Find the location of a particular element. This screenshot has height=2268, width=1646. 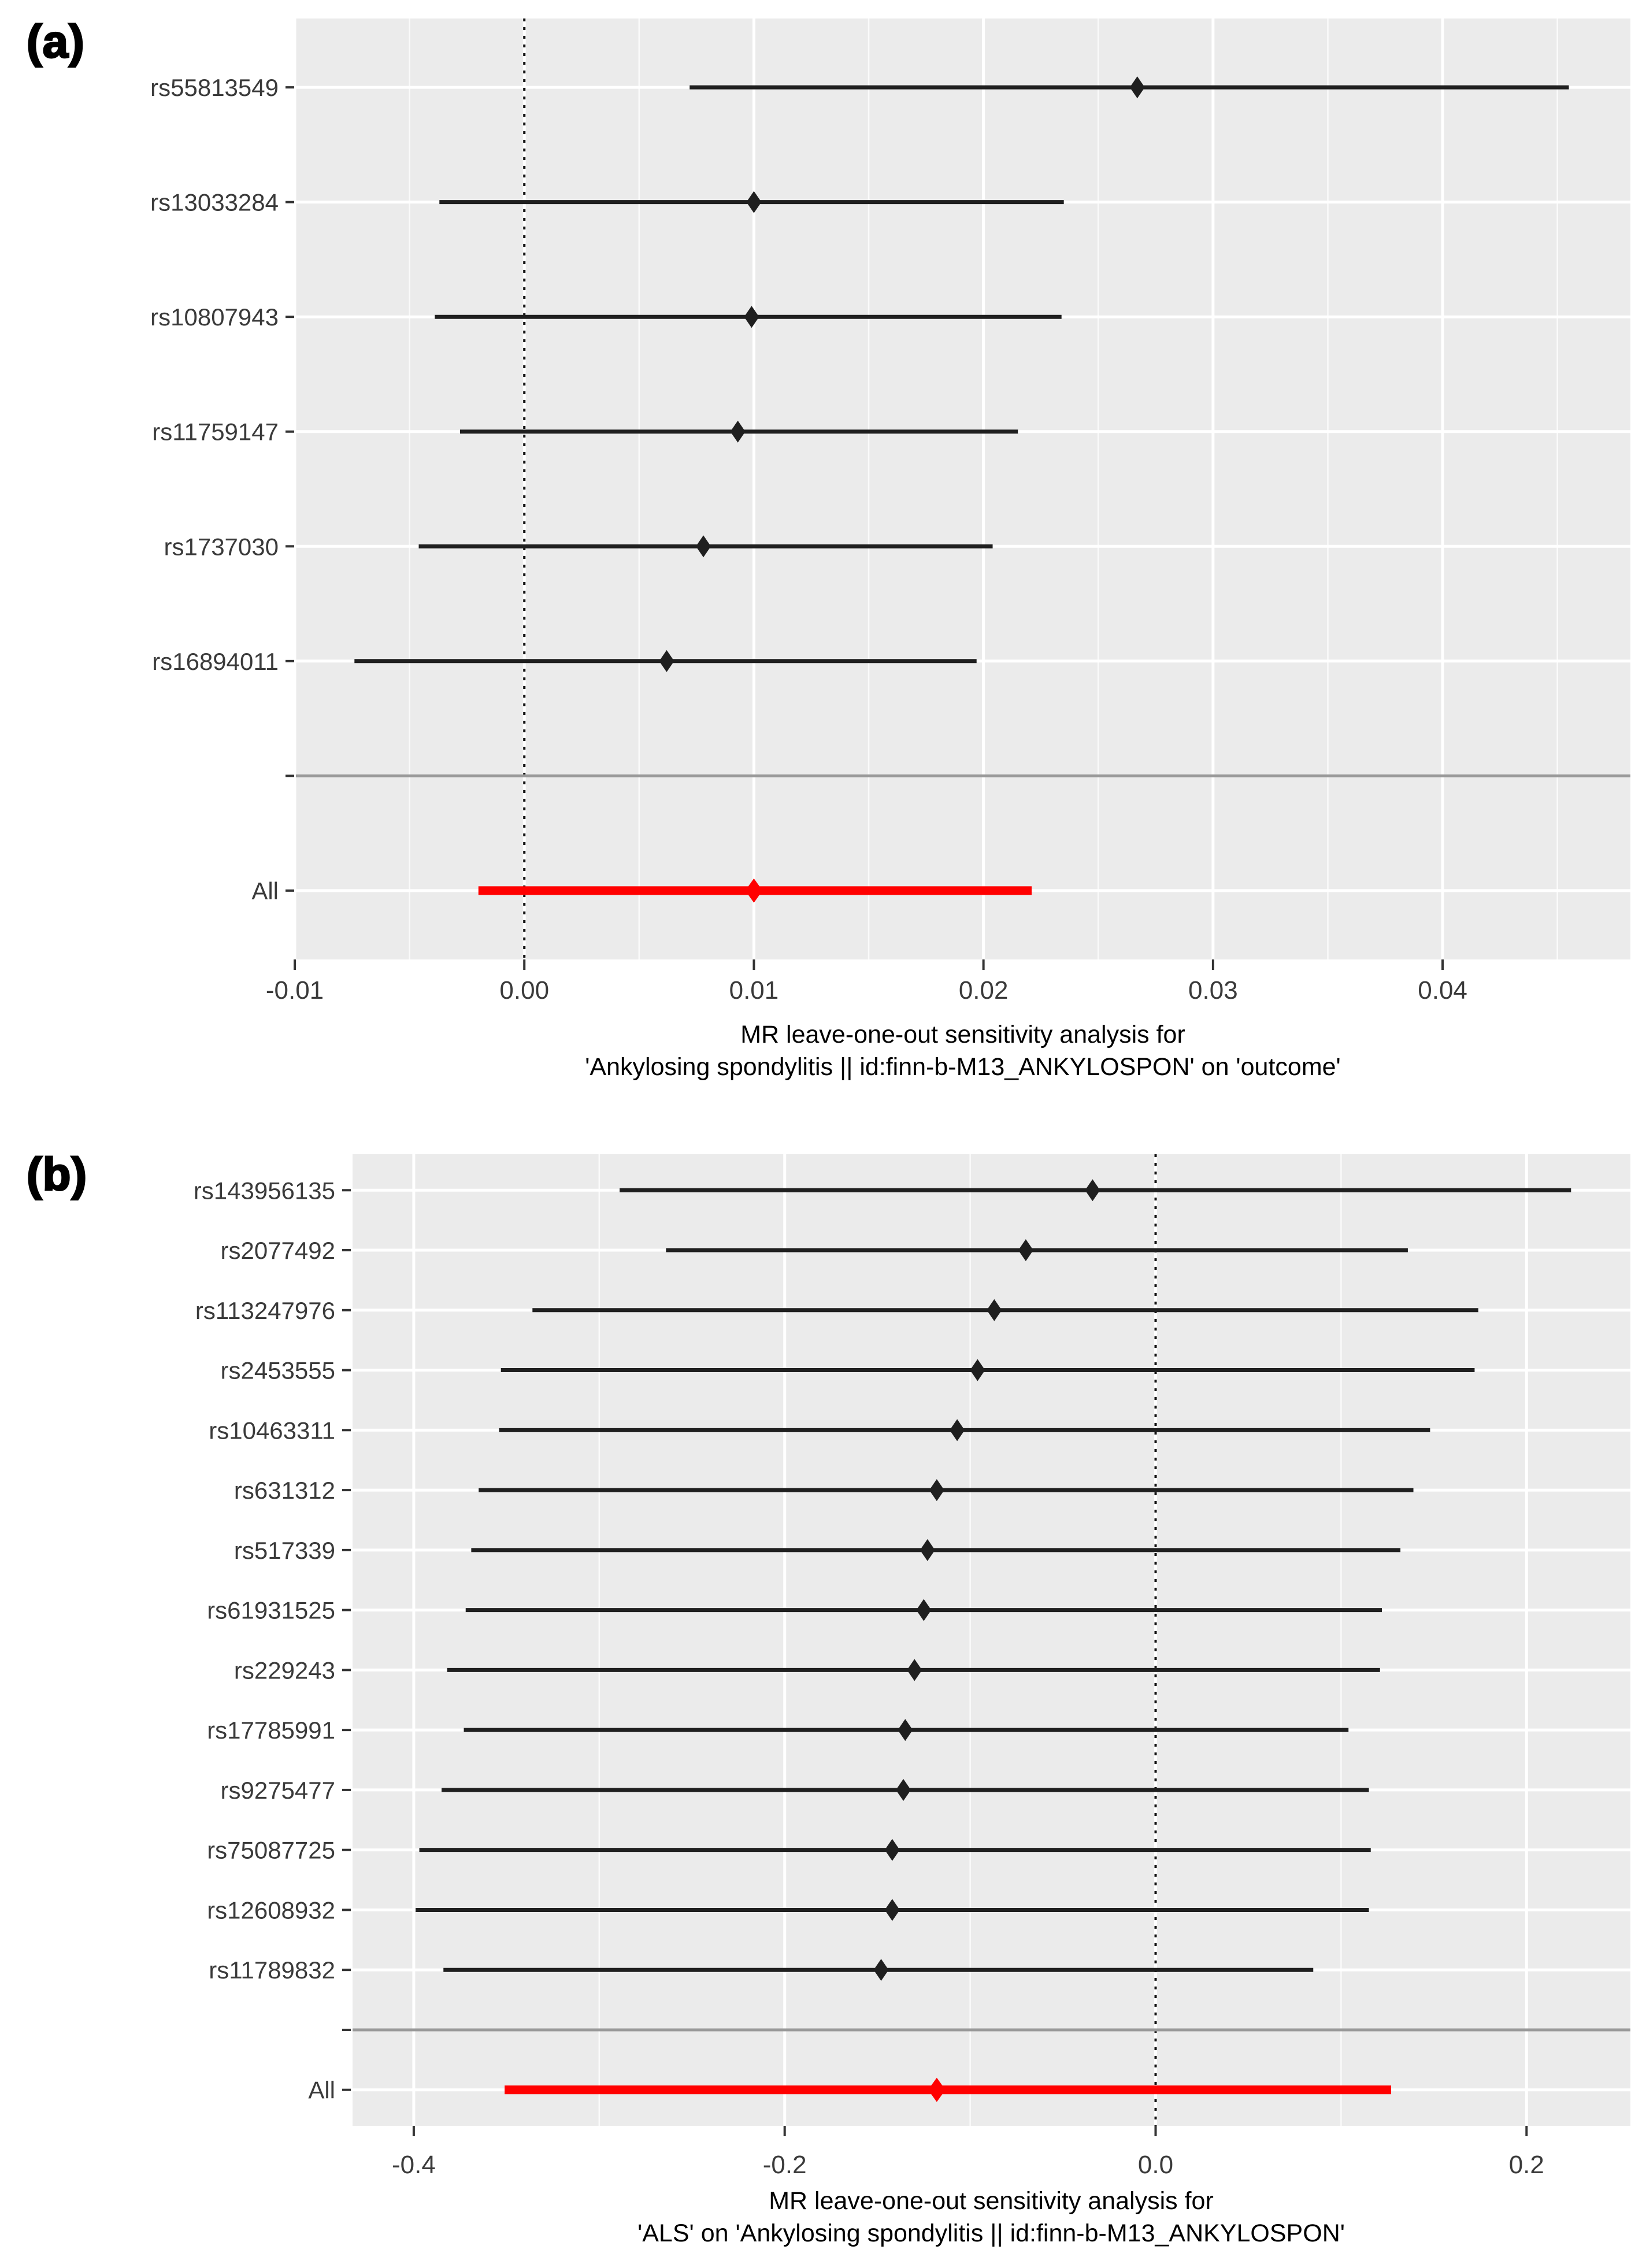

y-axis-label: rs229243 is located at coordinates (284, 1670).